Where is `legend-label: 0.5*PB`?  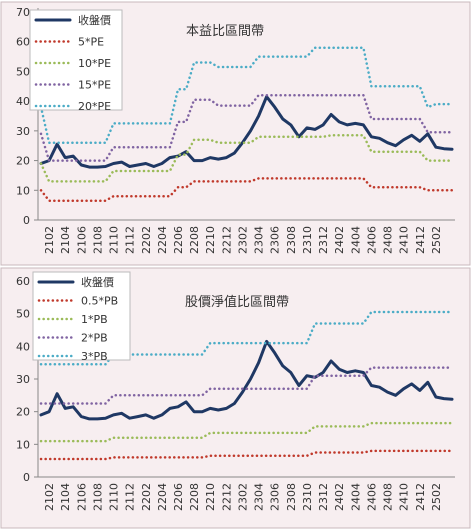
legend-label: 0.5*PB is located at coordinates (99, 301).